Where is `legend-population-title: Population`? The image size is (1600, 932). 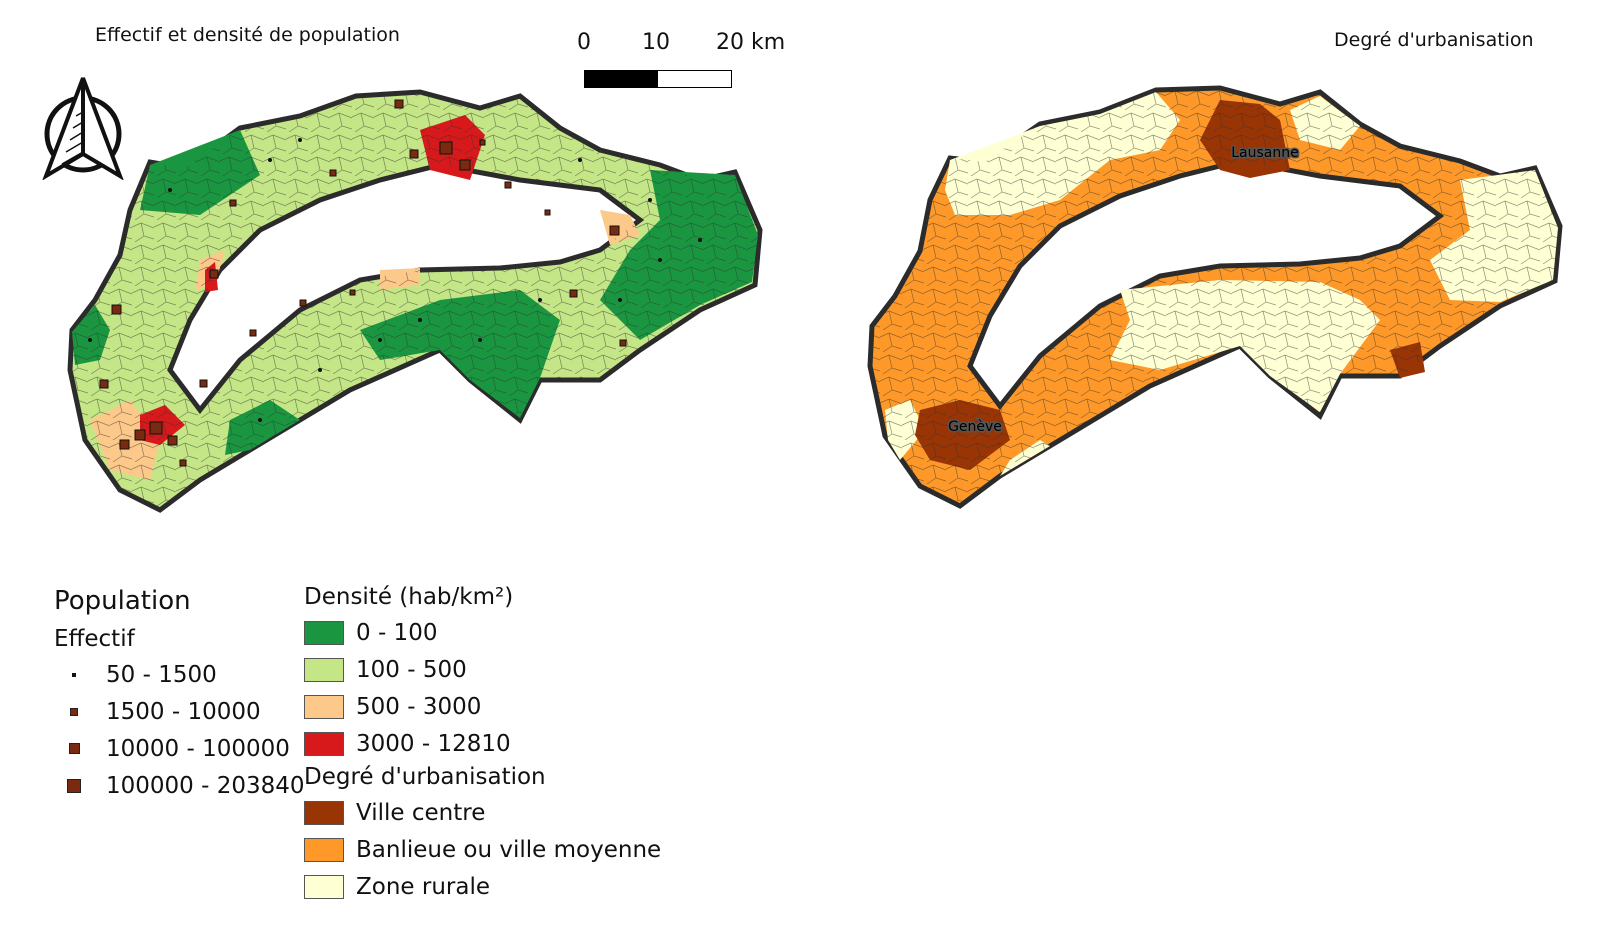 legend-population-title: Population is located at coordinates (122, 601).